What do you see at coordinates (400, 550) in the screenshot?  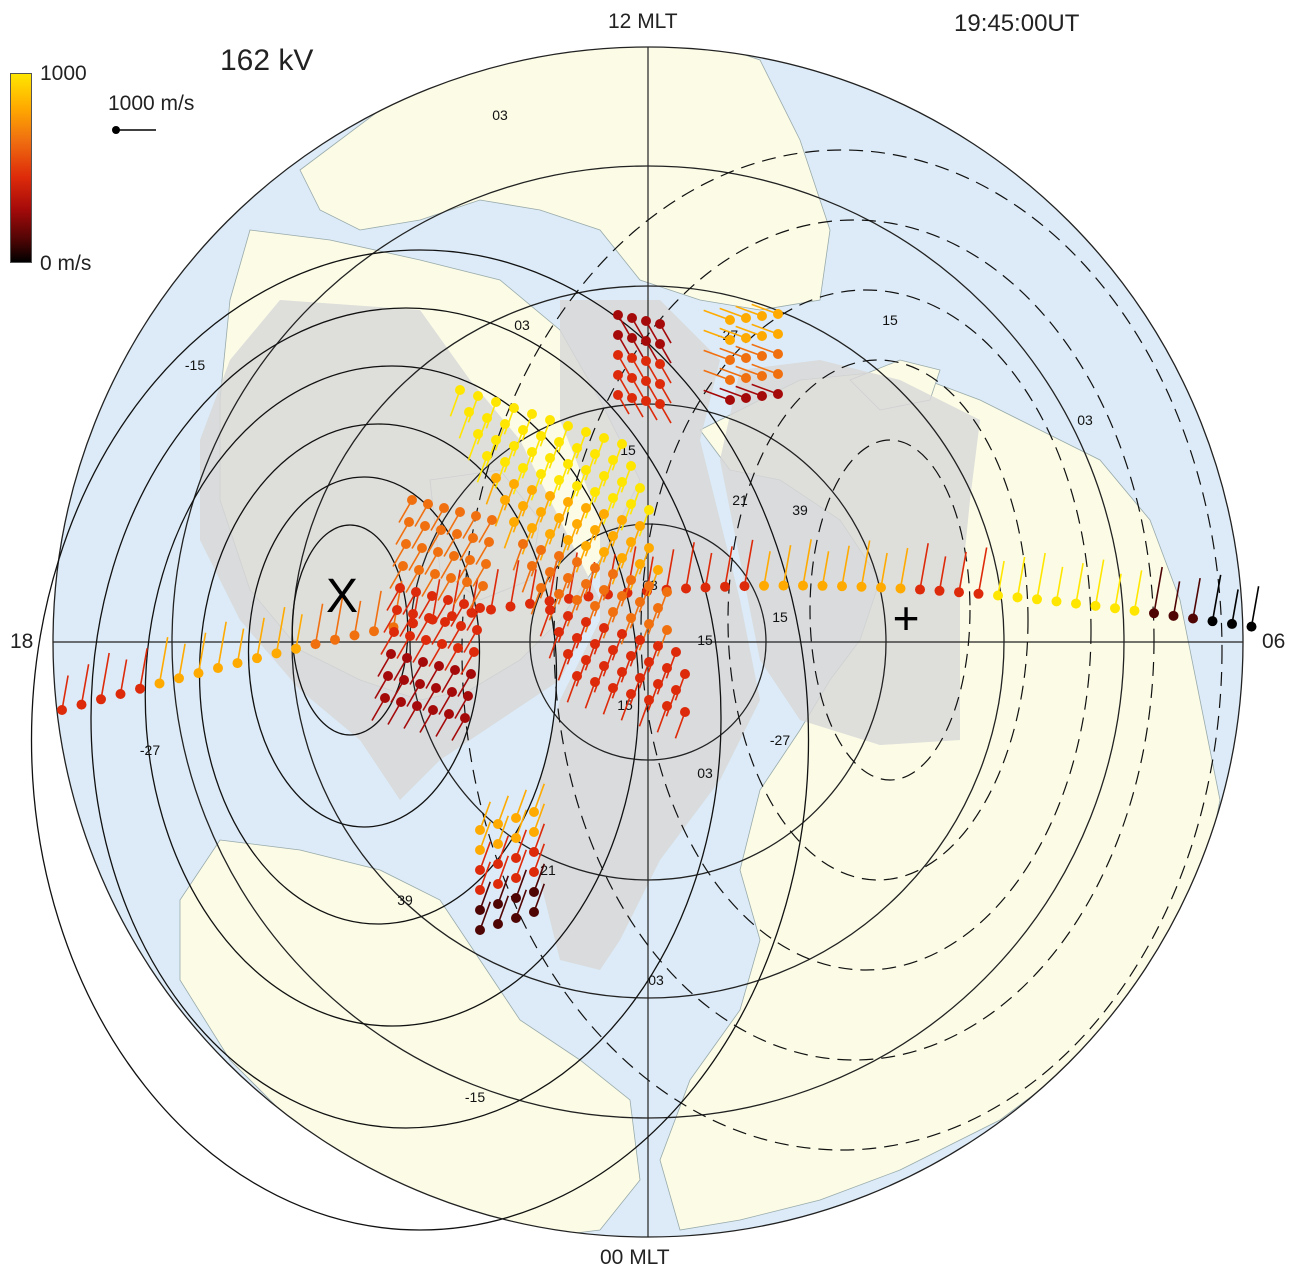 I see `coverage-west` at bounding box center [400, 550].